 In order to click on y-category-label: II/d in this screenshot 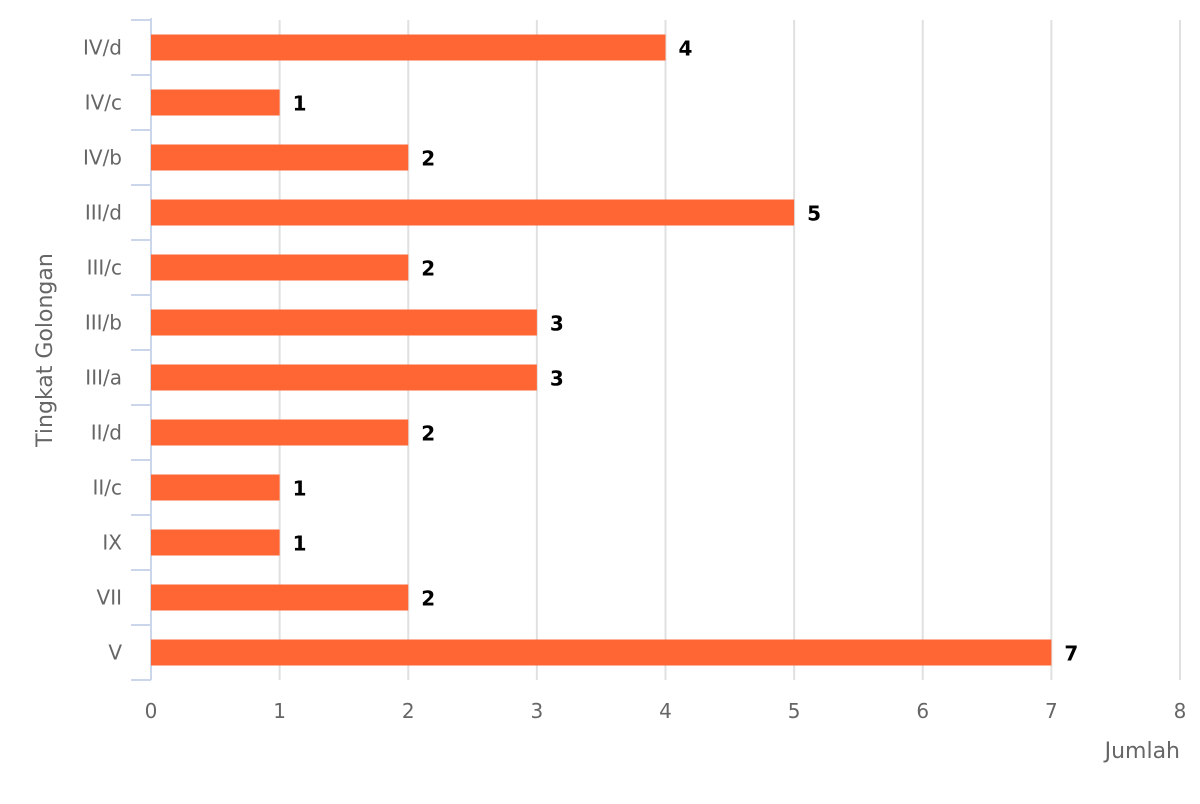, I will do `click(106, 433)`.